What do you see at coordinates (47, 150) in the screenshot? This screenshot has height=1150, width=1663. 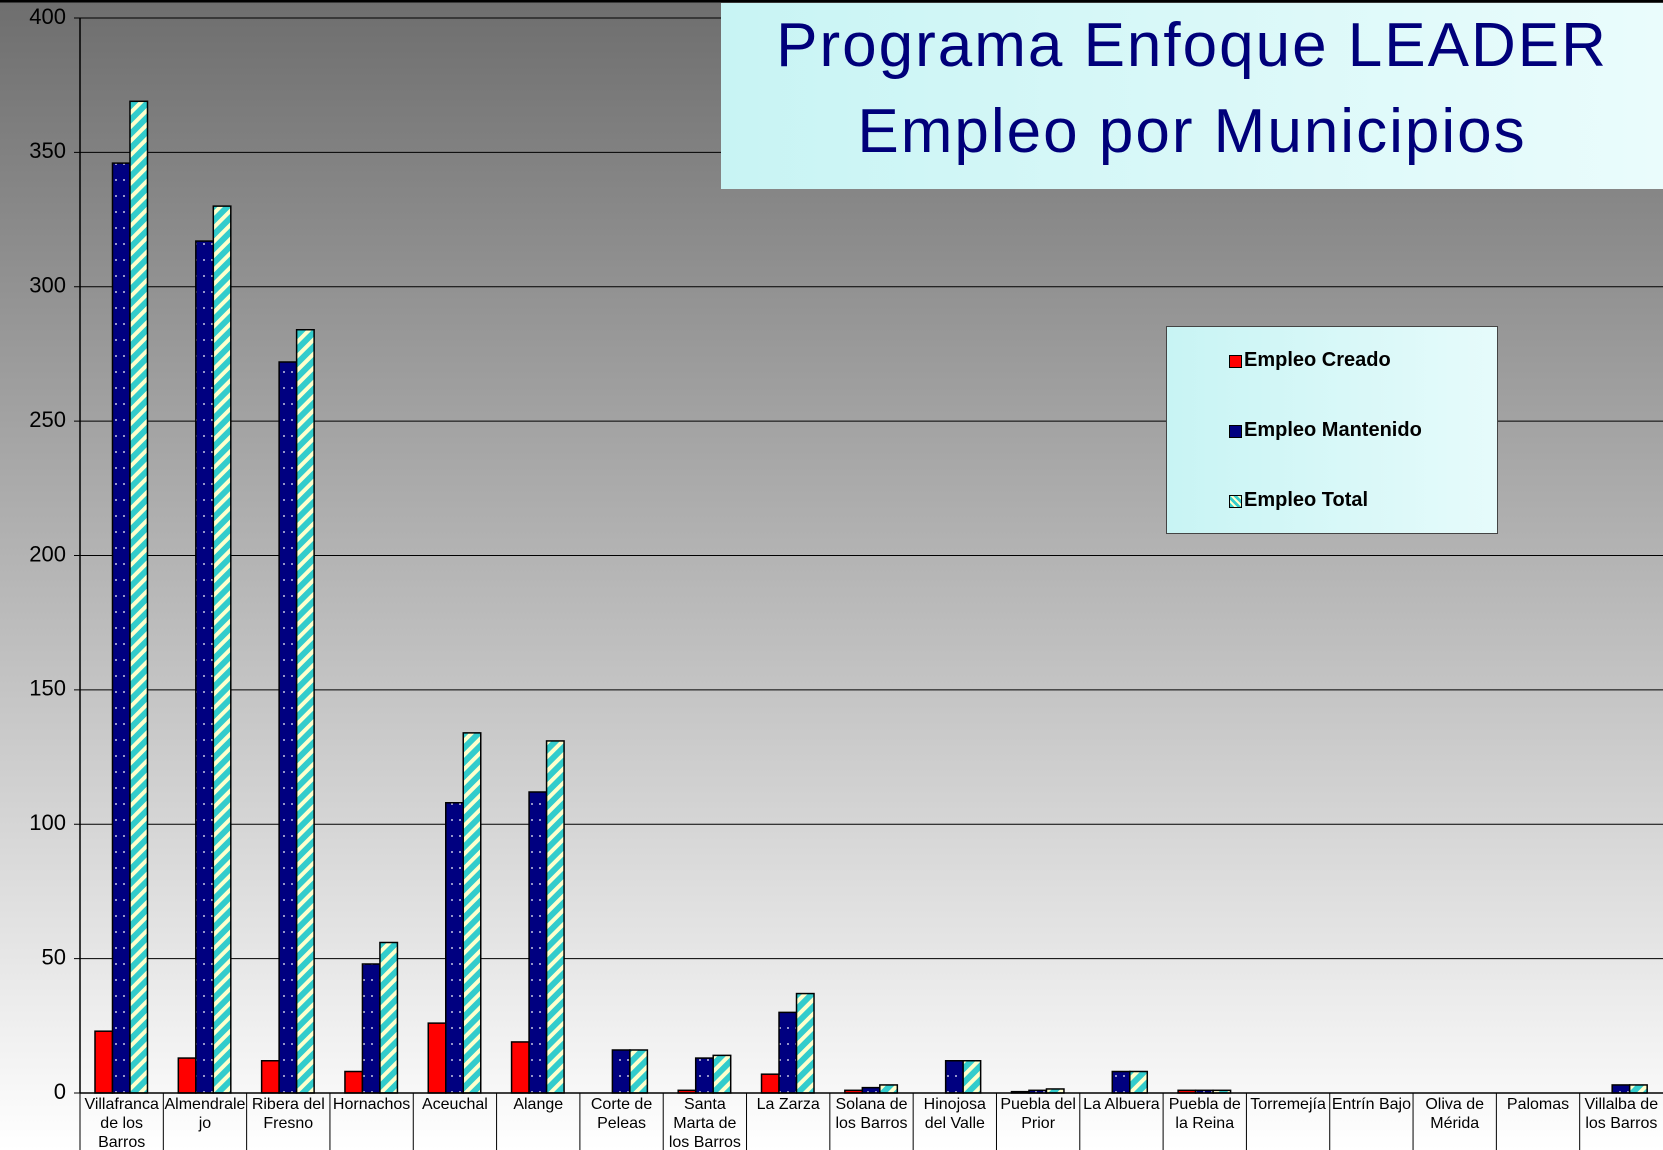 I see `y-tick-label: 350` at bounding box center [47, 150].